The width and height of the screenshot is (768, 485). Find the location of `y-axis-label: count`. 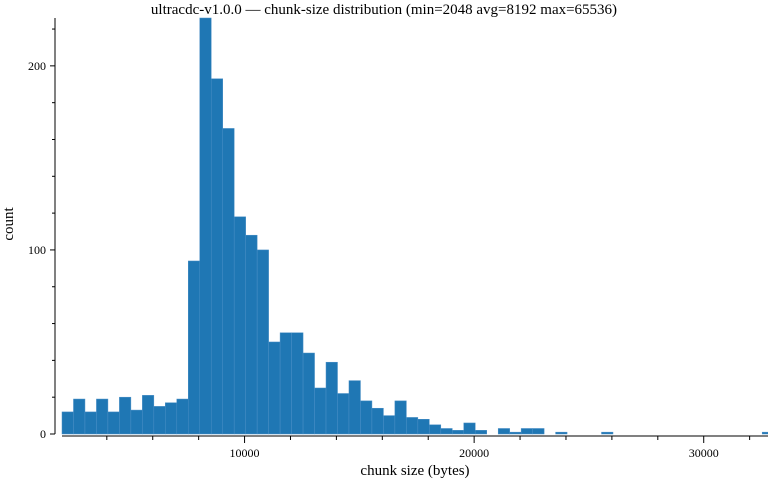

y-axis-label: count is located at coordinates (9, 224).